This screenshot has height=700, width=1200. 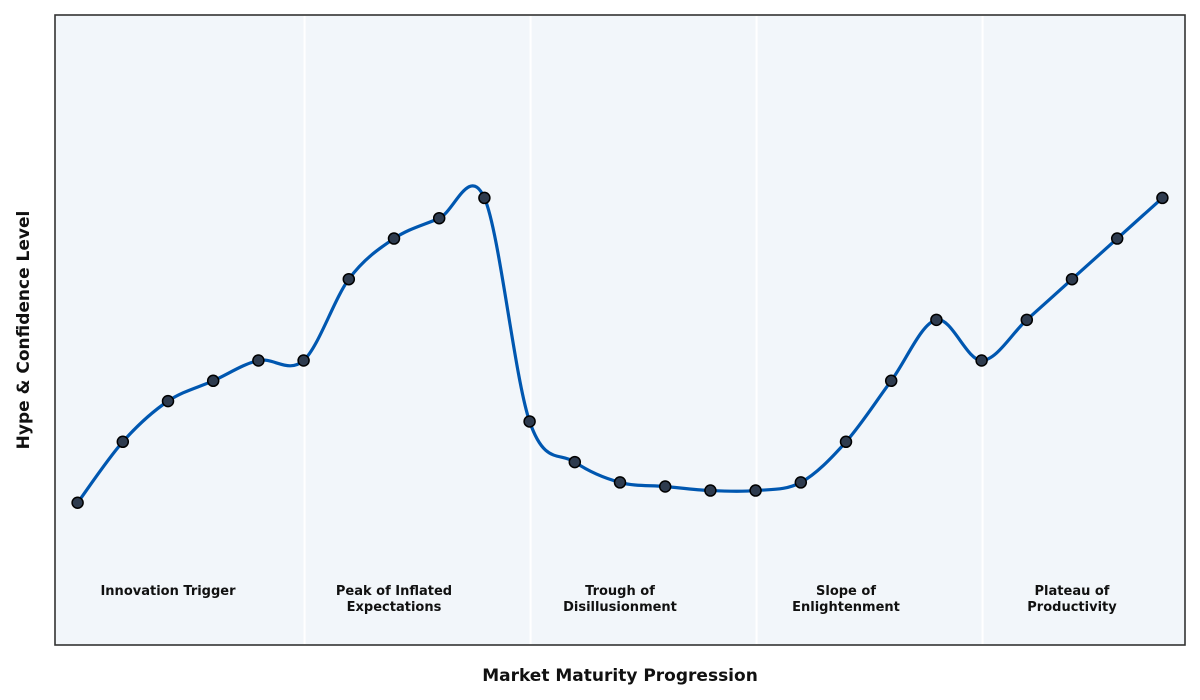 I want to click on phase-label: Innovation Trigger, so click(x=168, y=591).